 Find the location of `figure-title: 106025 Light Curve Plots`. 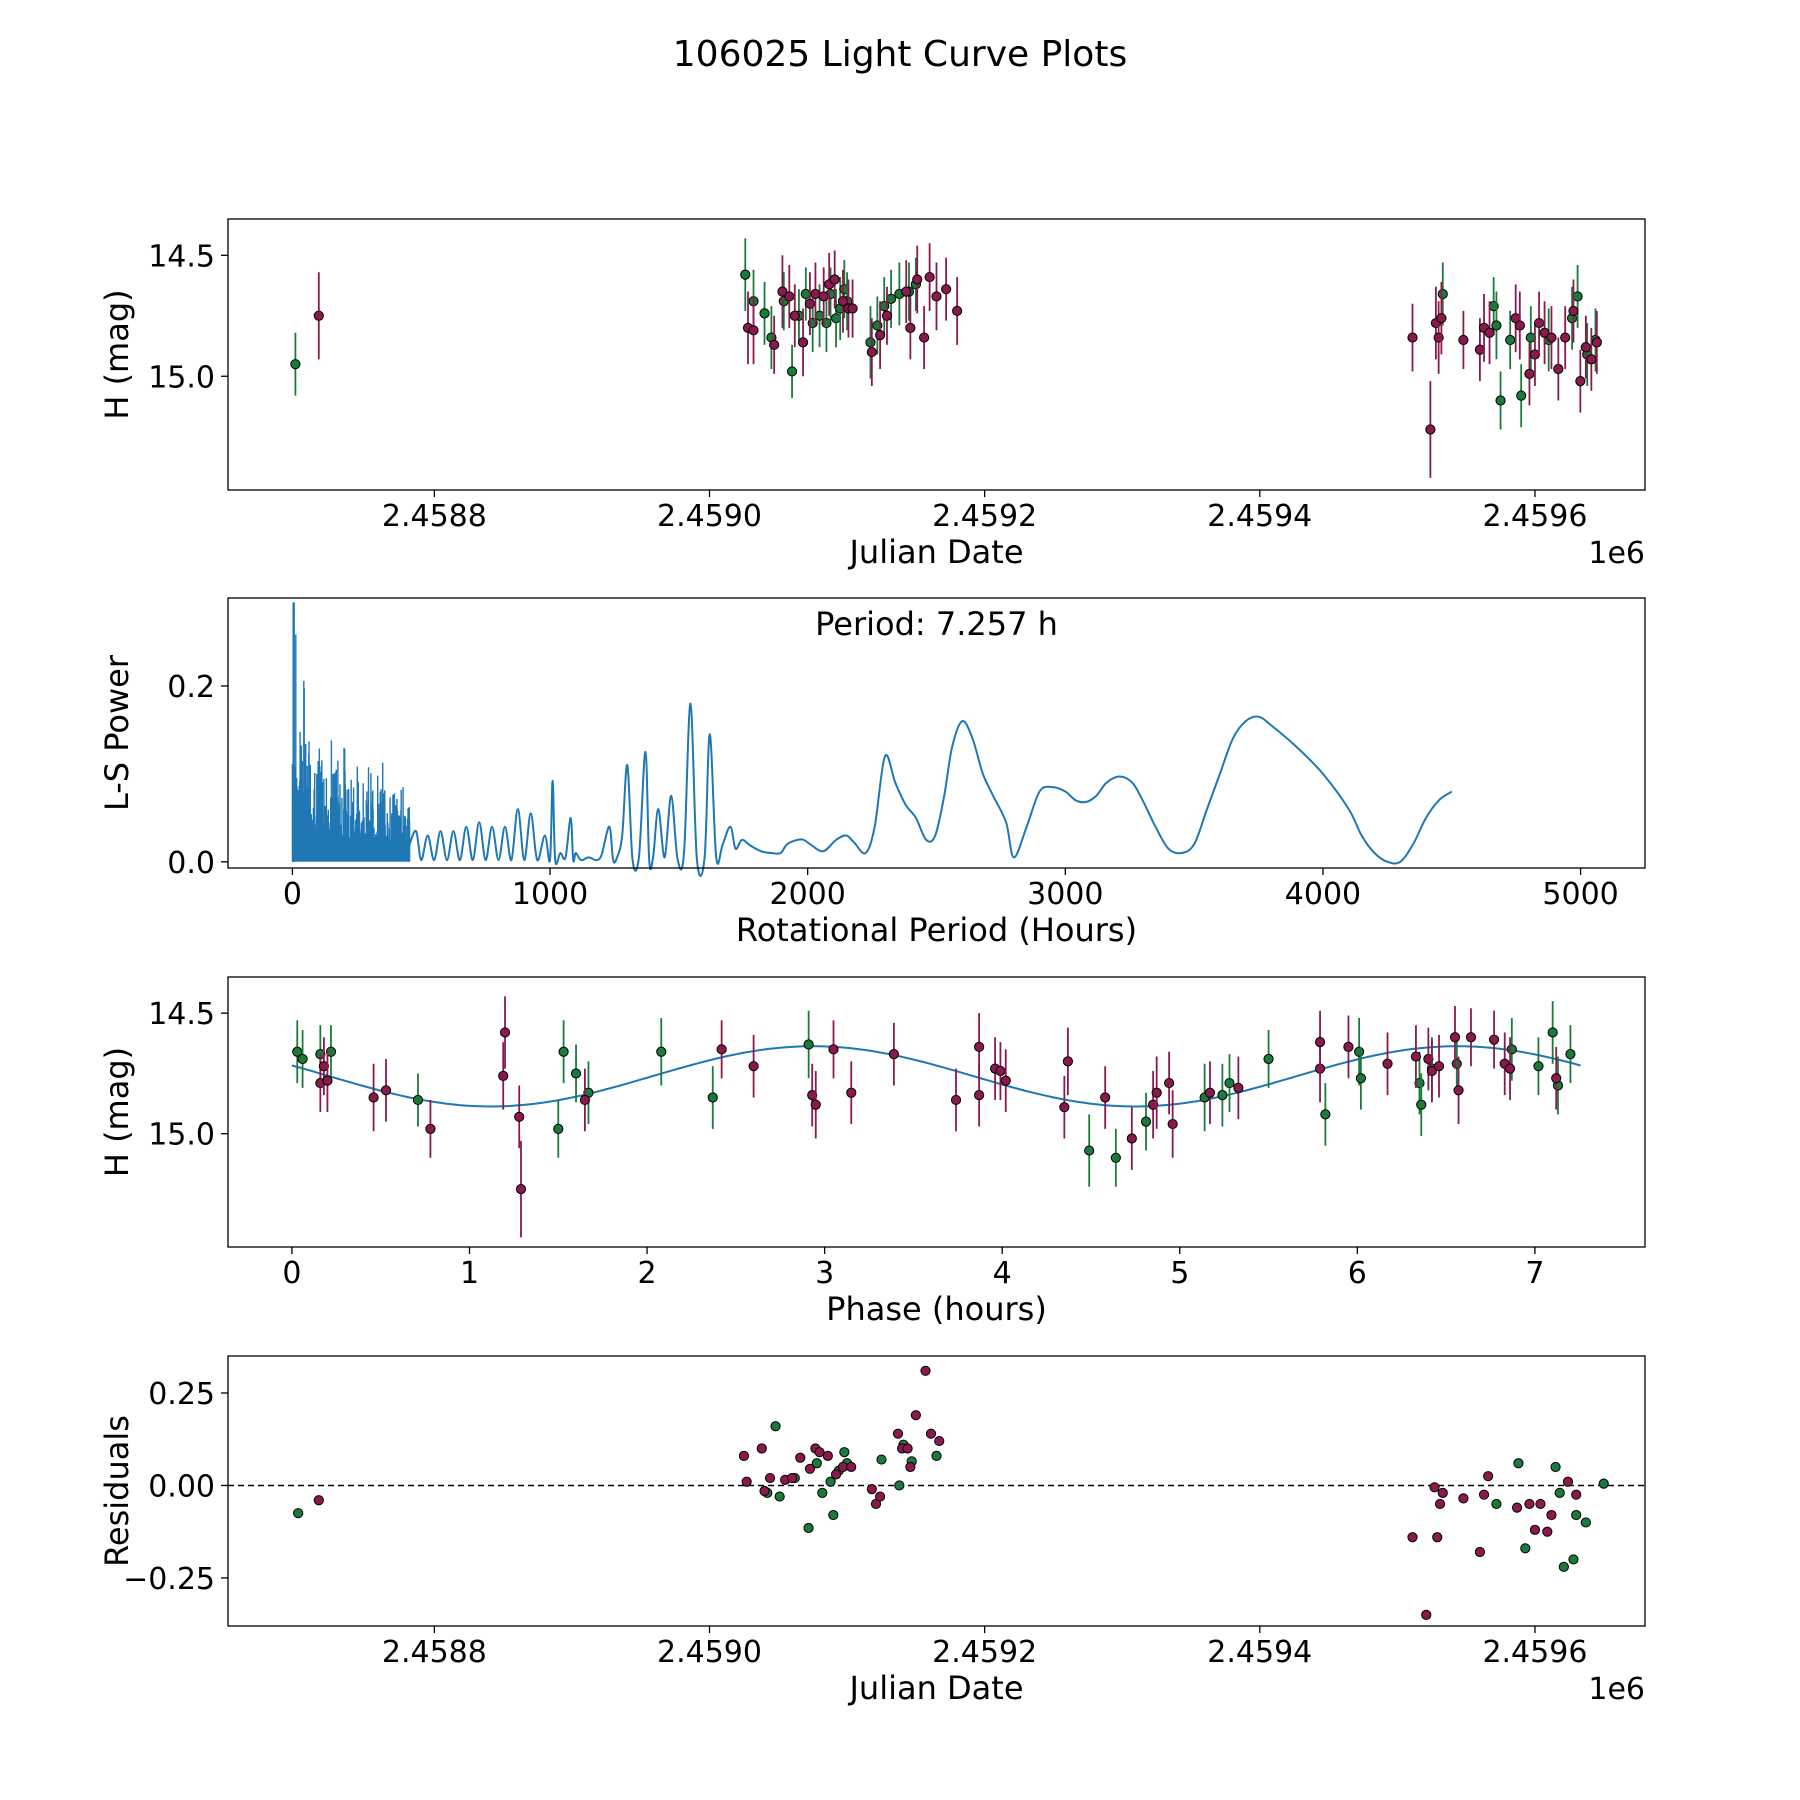

figure-title: 106025 Light Curve Plots is located at coordinates (900, 54).